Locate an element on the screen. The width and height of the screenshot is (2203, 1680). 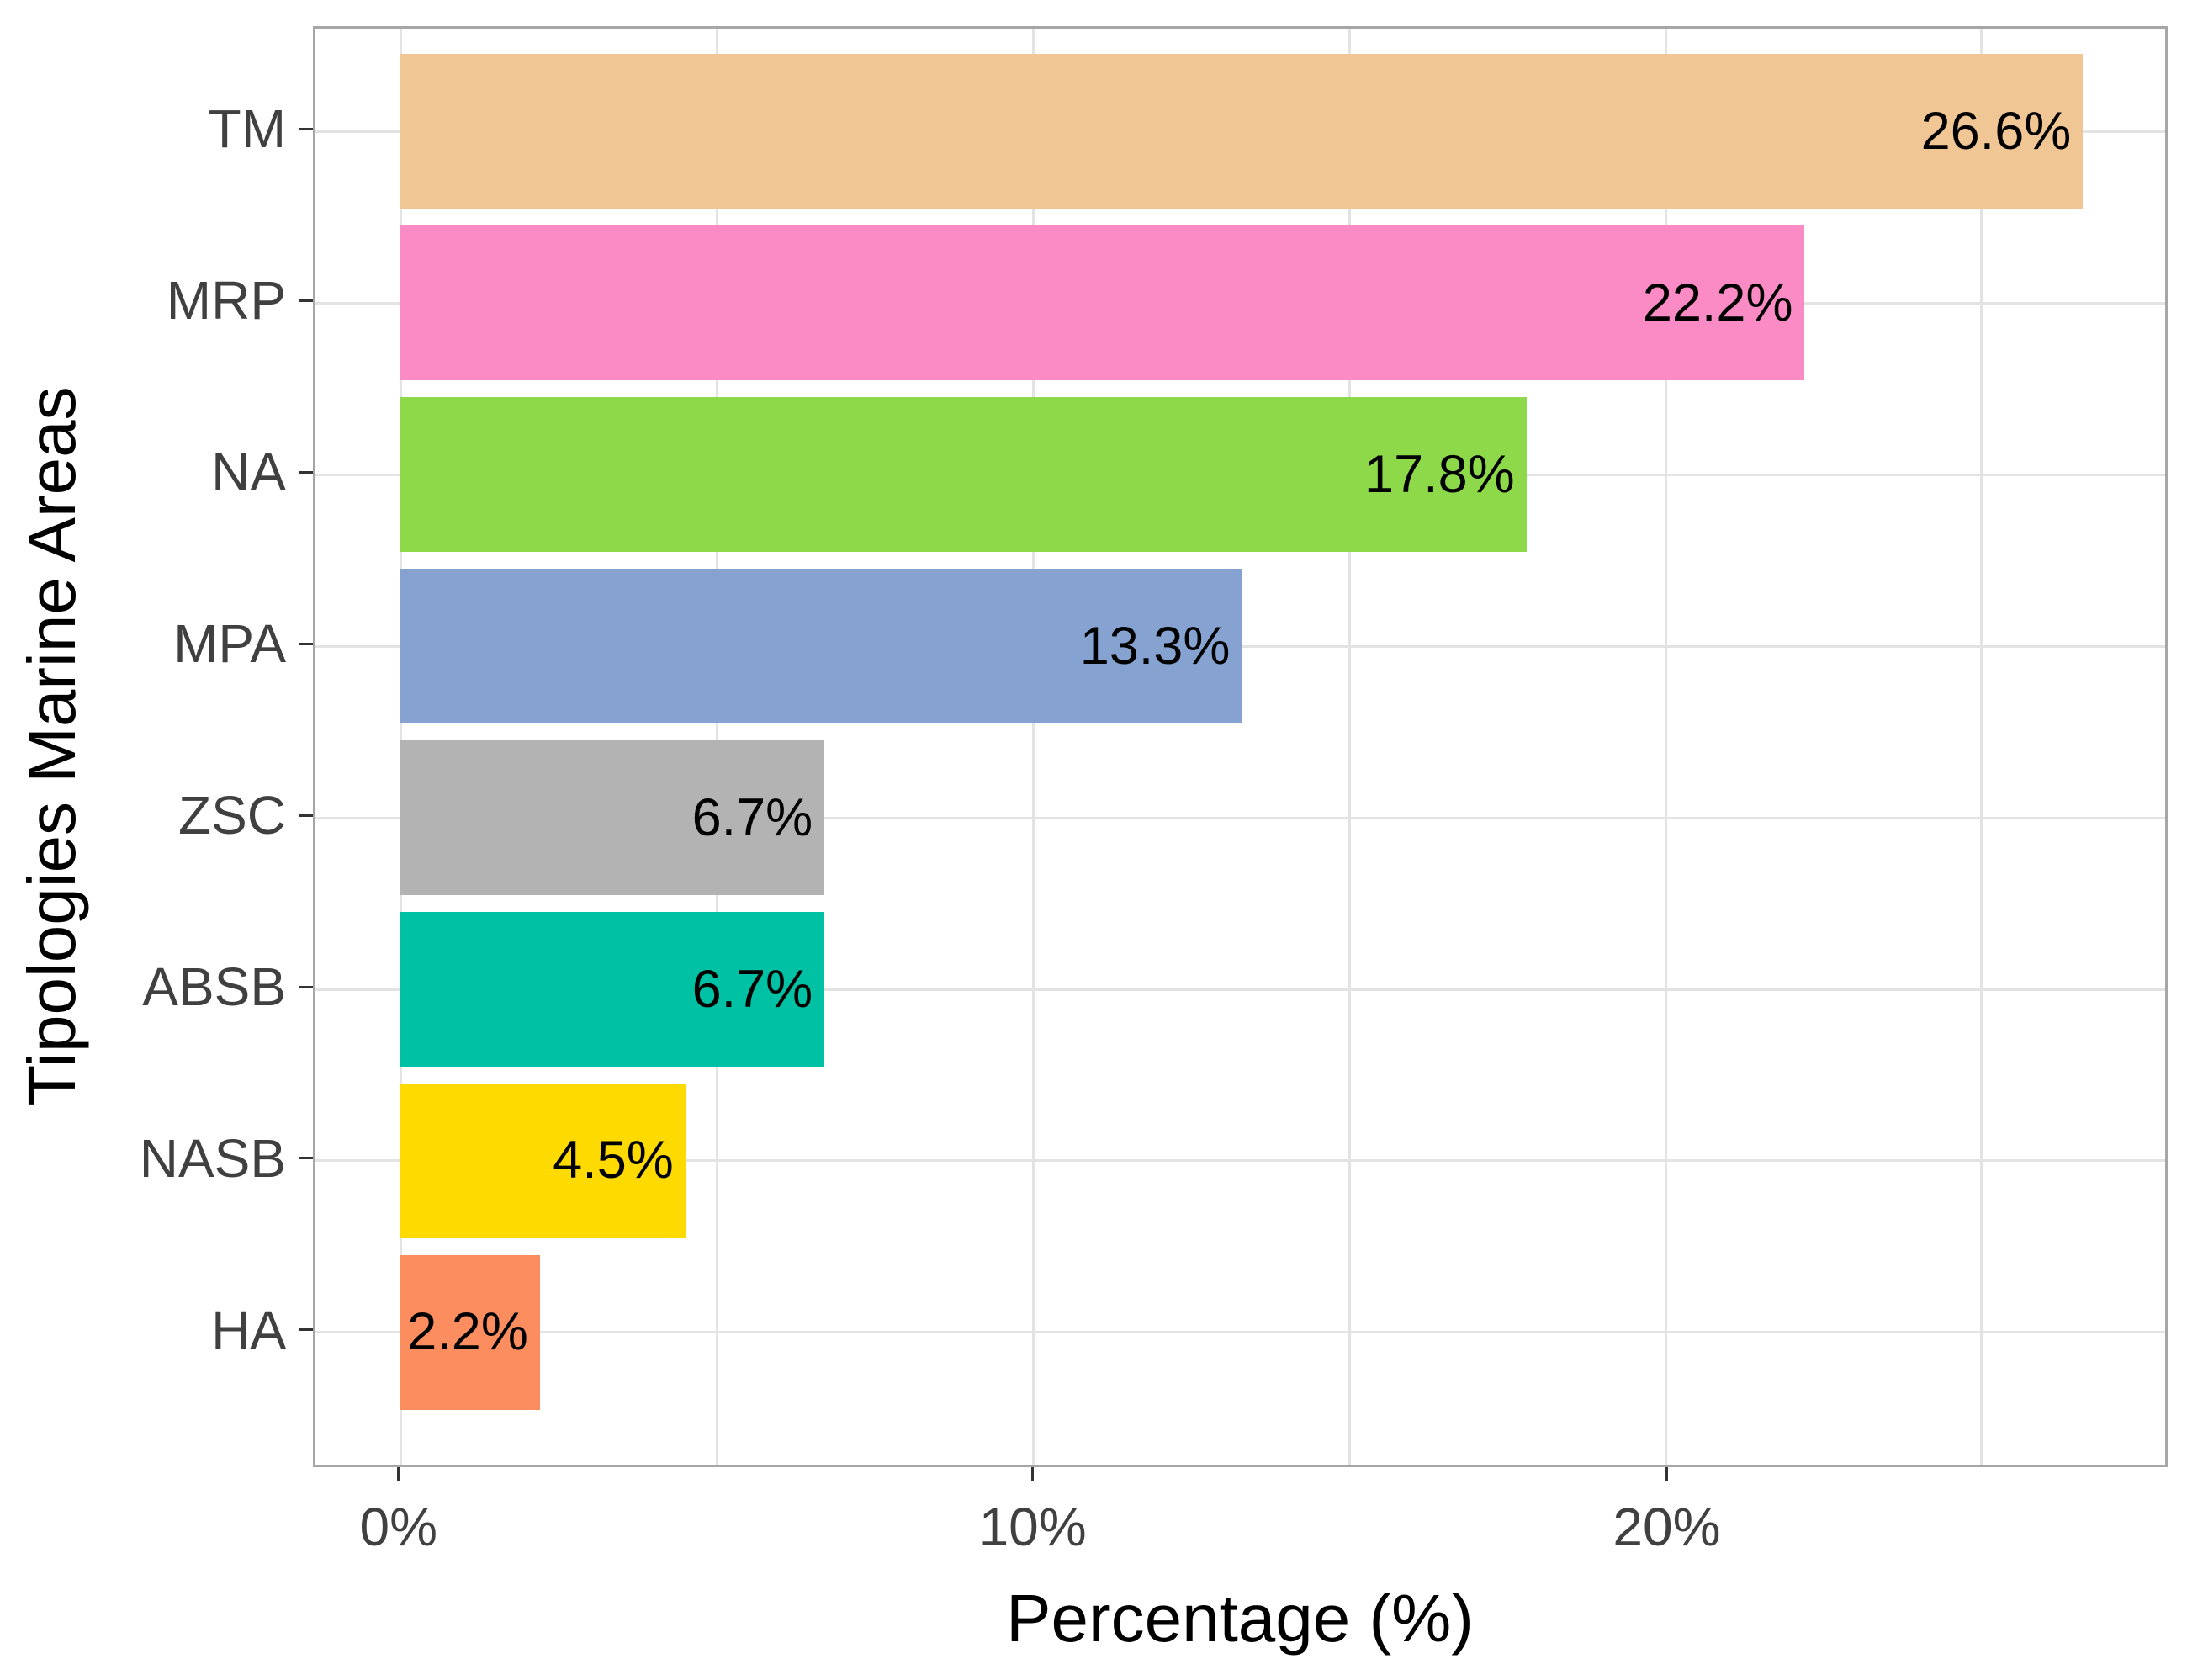
bar-value-label-ZSC: 6.7% is located at coordinates (752, 817).